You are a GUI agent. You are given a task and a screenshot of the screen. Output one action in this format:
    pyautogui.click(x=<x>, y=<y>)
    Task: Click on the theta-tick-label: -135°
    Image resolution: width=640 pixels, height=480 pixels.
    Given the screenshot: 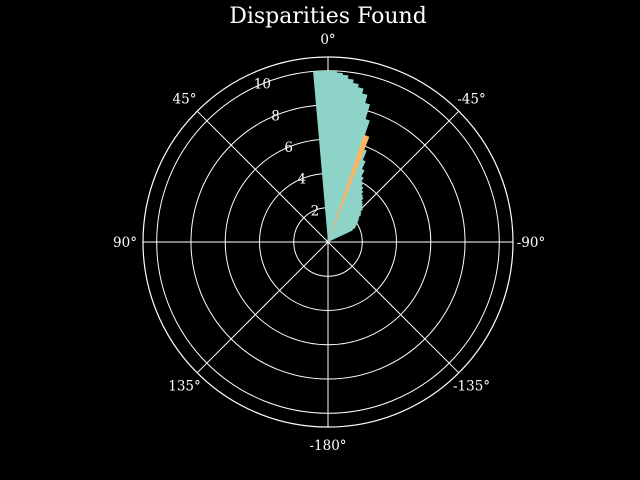 What is the action you would take?
    pyautogui.click(x=471, y=387)
    